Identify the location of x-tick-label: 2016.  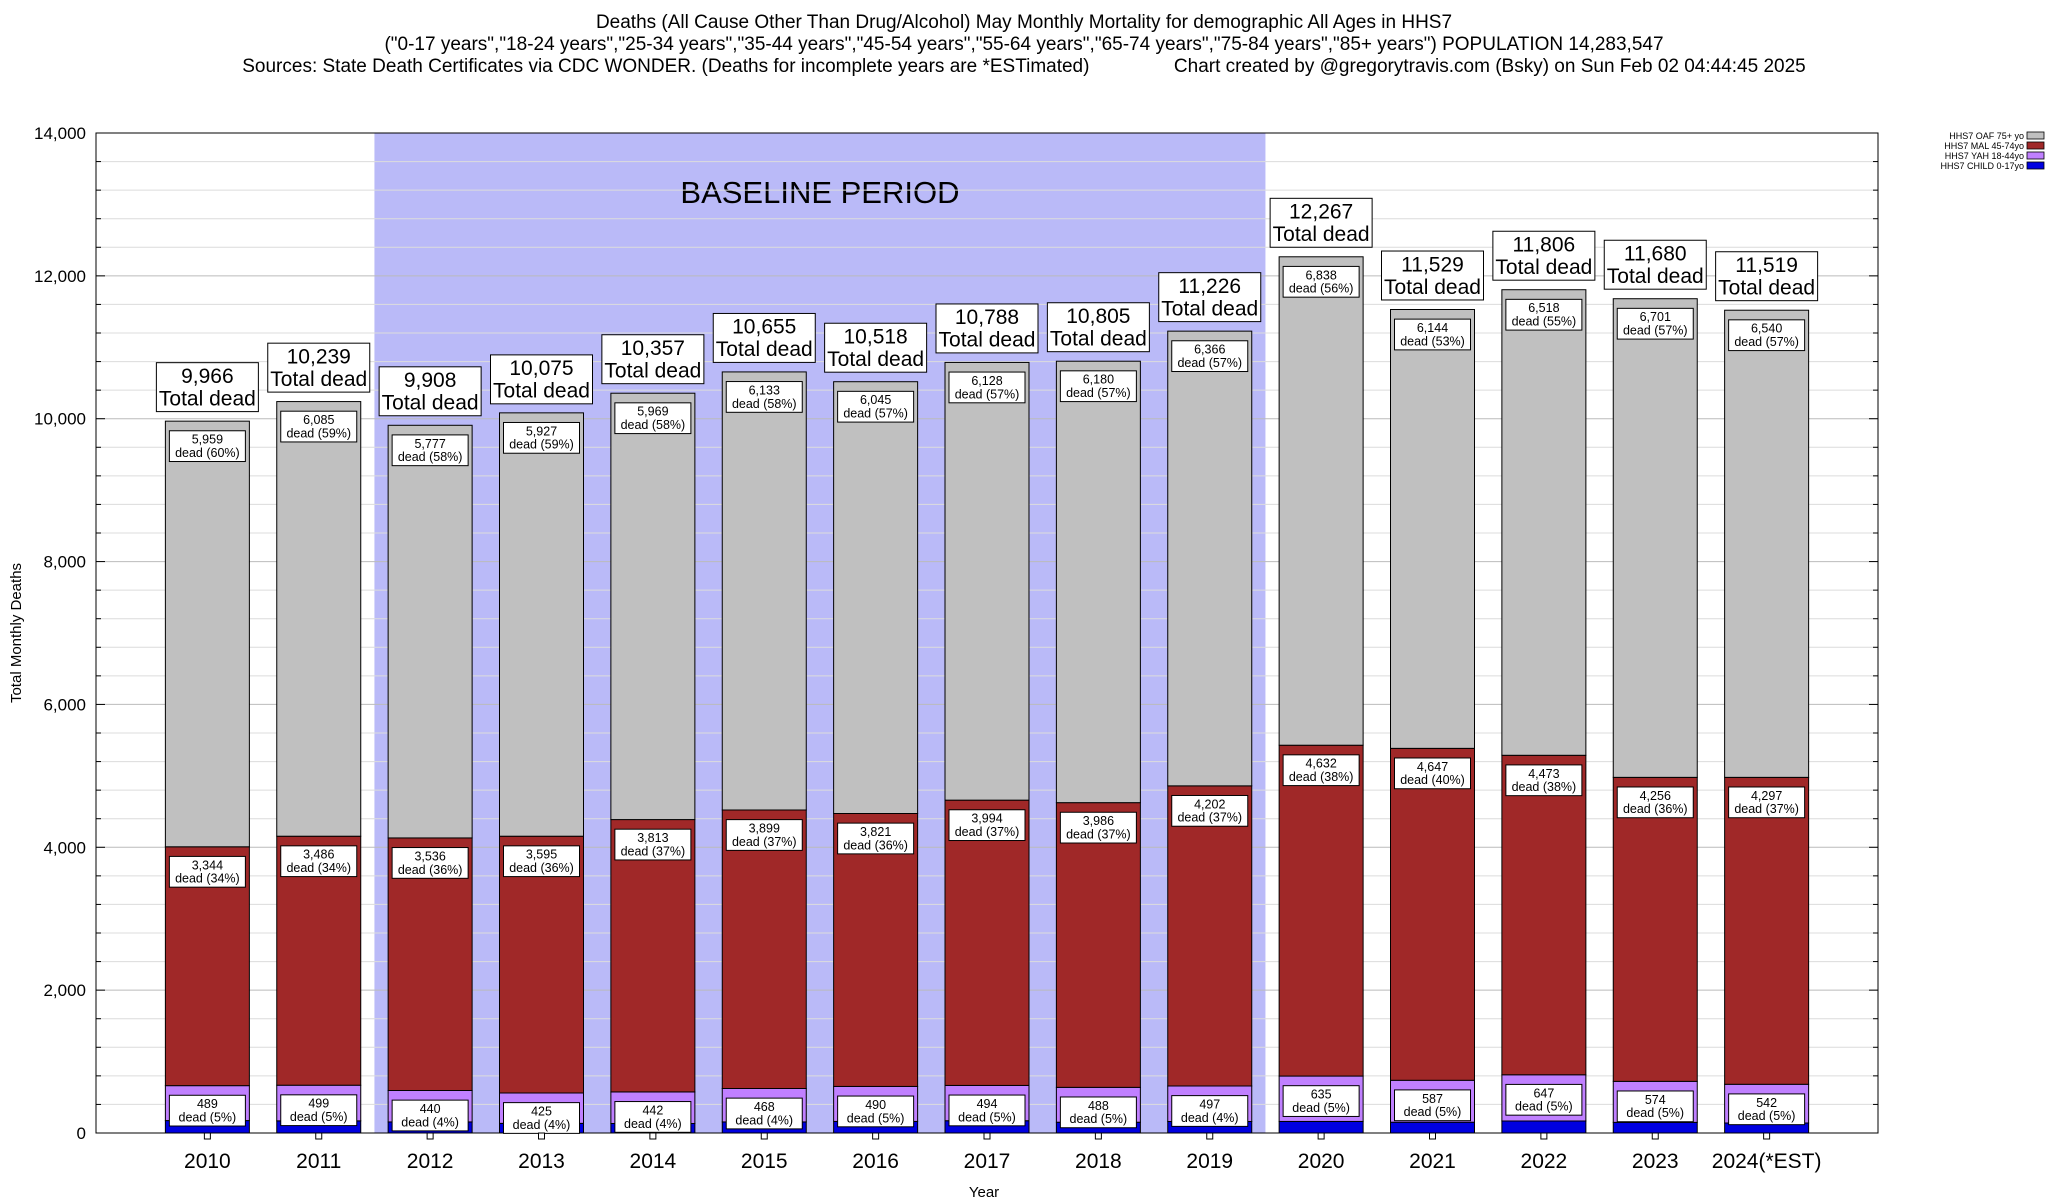
(875, 1161).